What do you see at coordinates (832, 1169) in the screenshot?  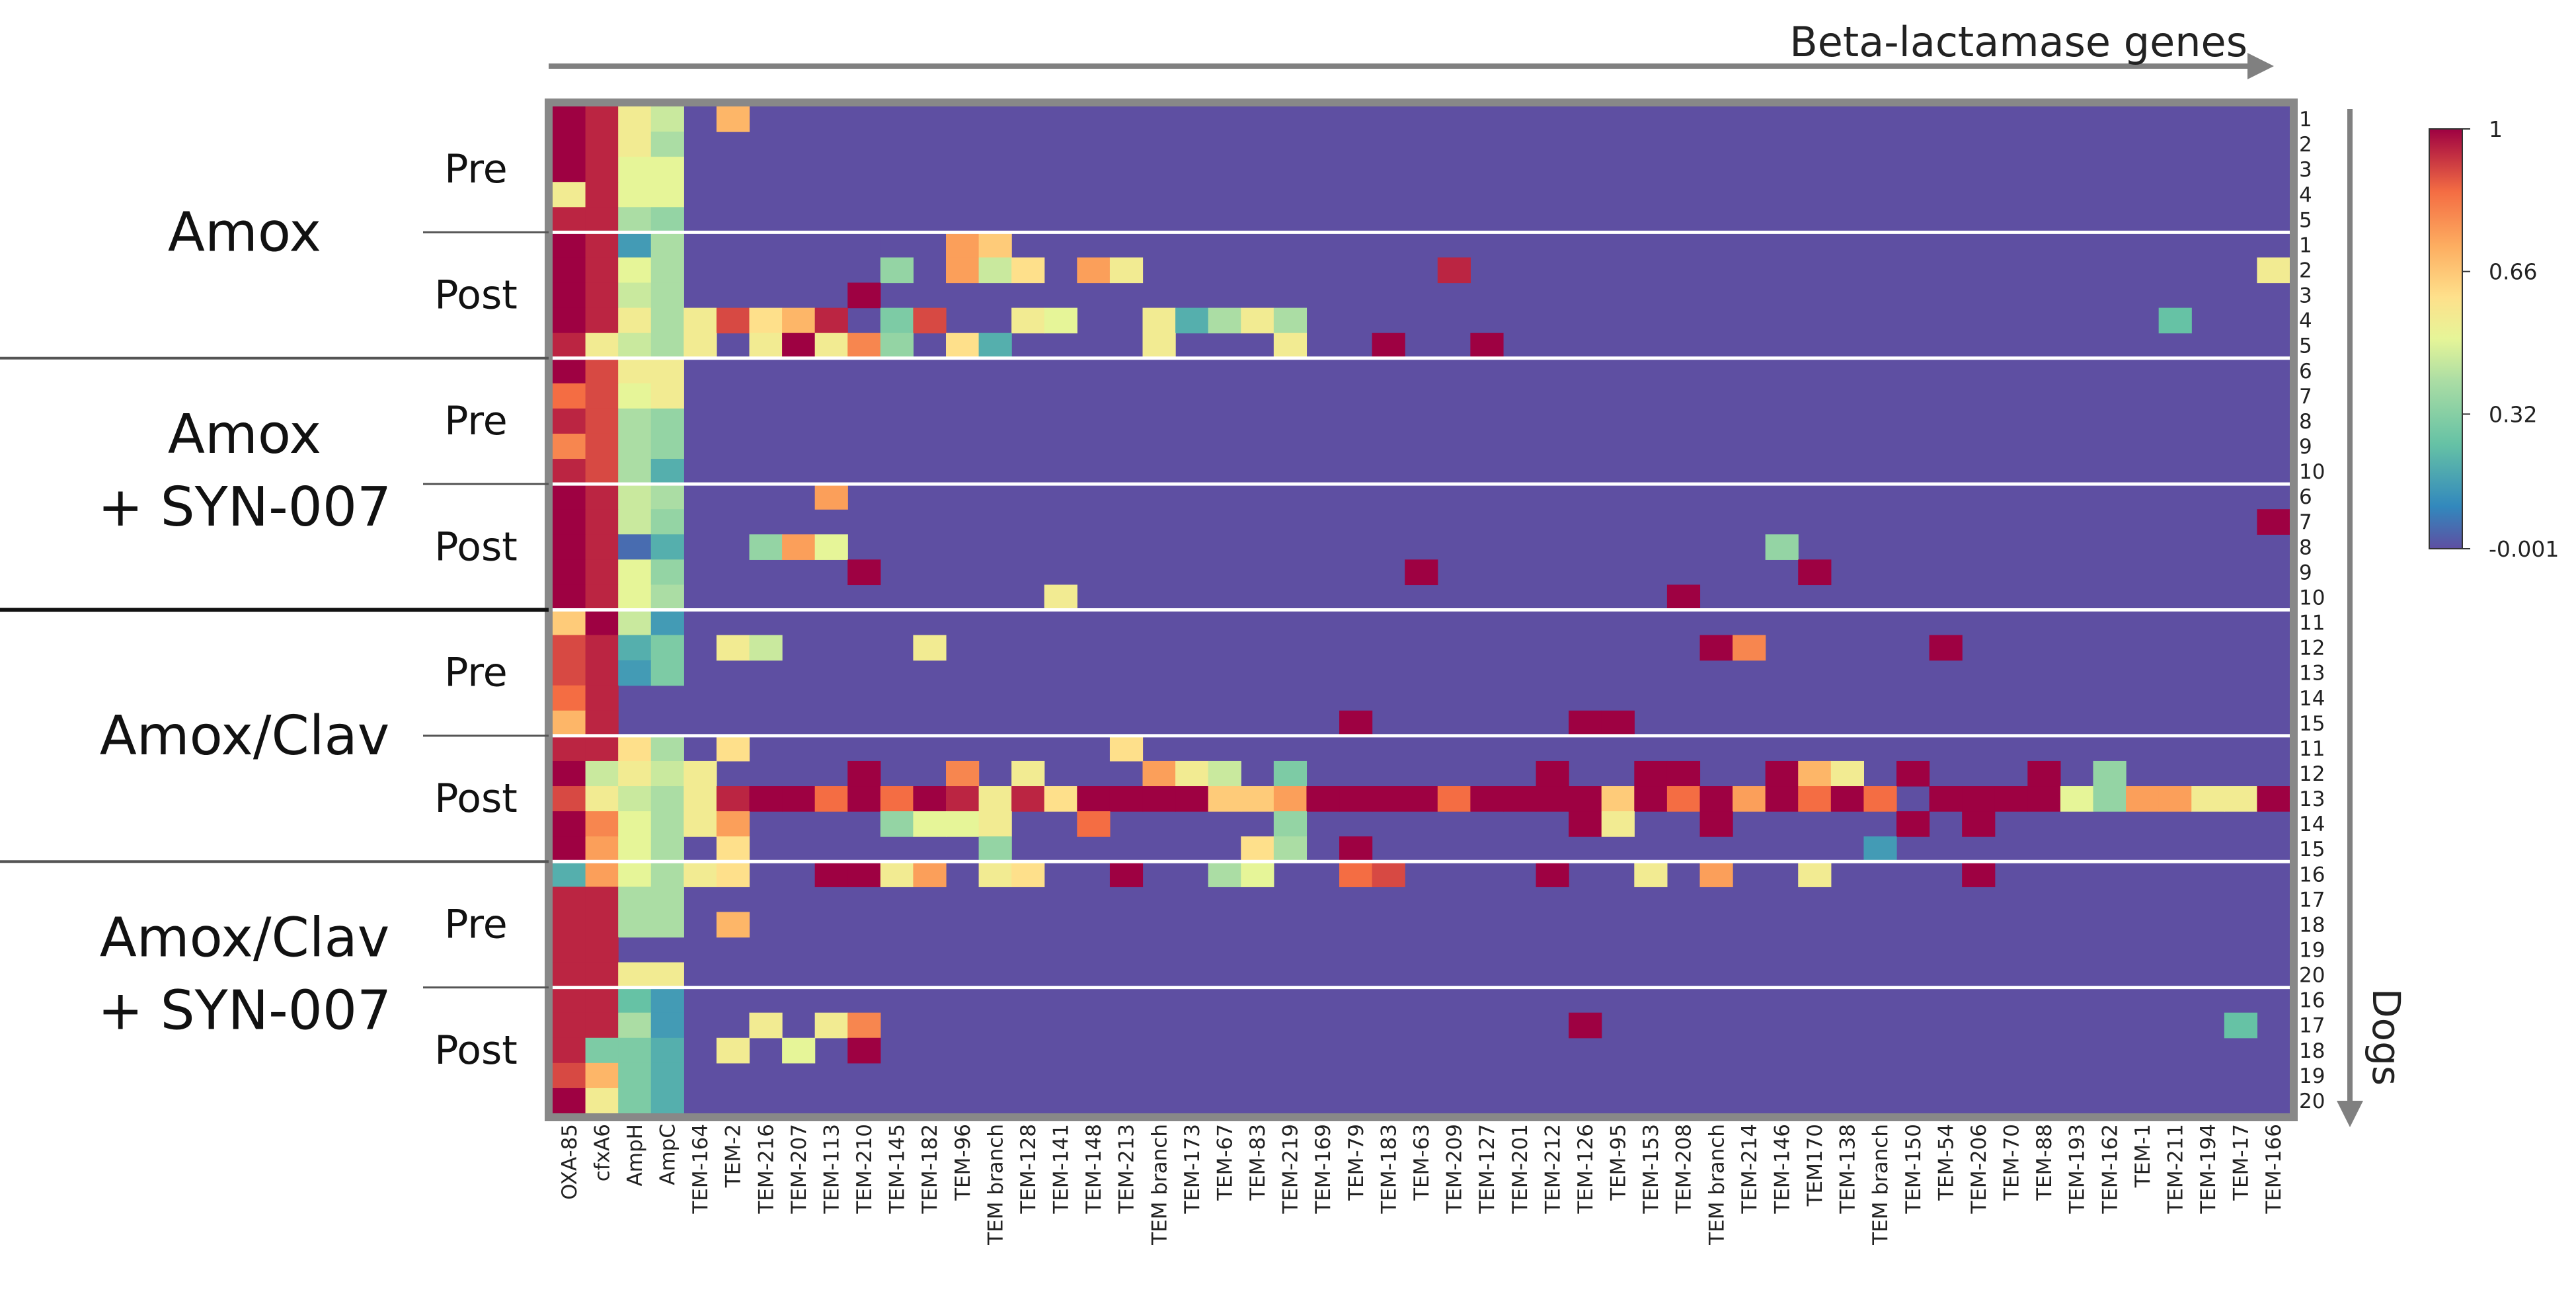 I see `column-label: TEM-113` at bounding box center [832, 1169].